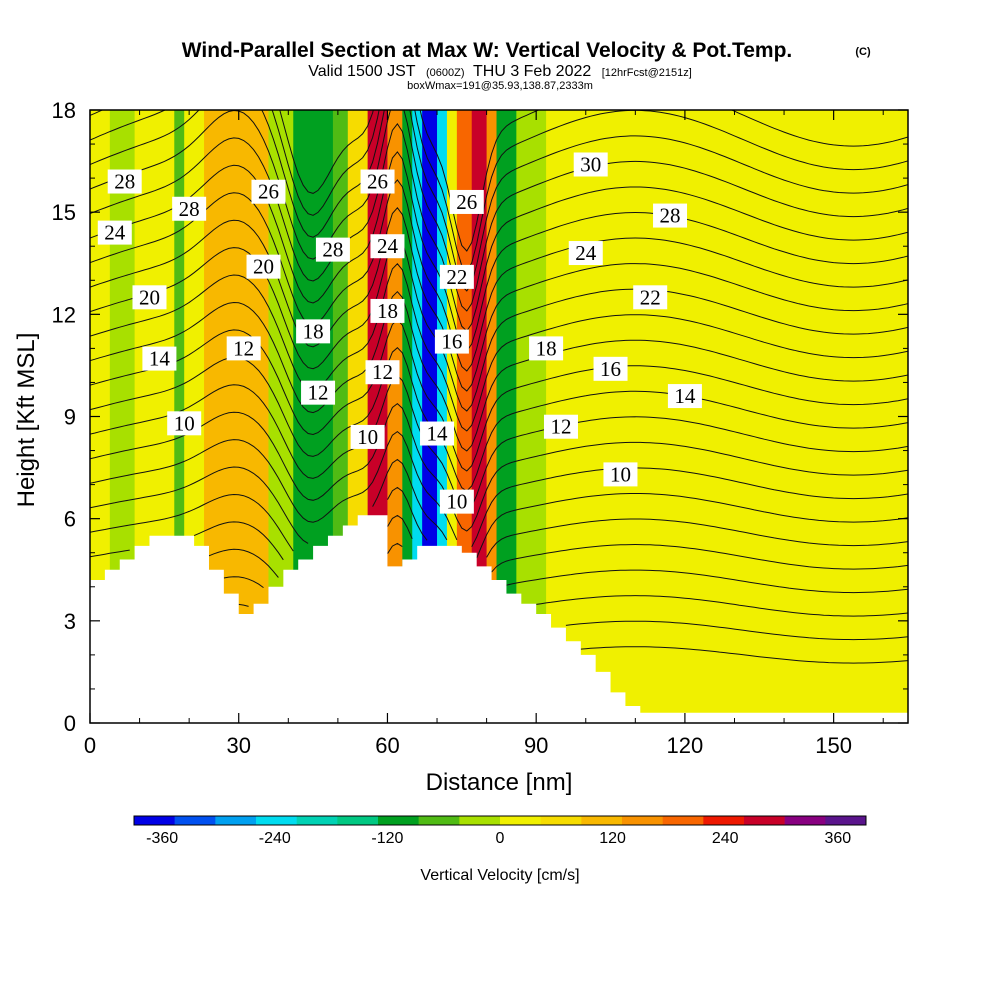 The width and height of the screenshot is (1000, 1000). What do you see at coordinates (362, 71) in the screenshot?
I see `valid-prefix: Valid 1500 JST` at bounding box center [362, 71].